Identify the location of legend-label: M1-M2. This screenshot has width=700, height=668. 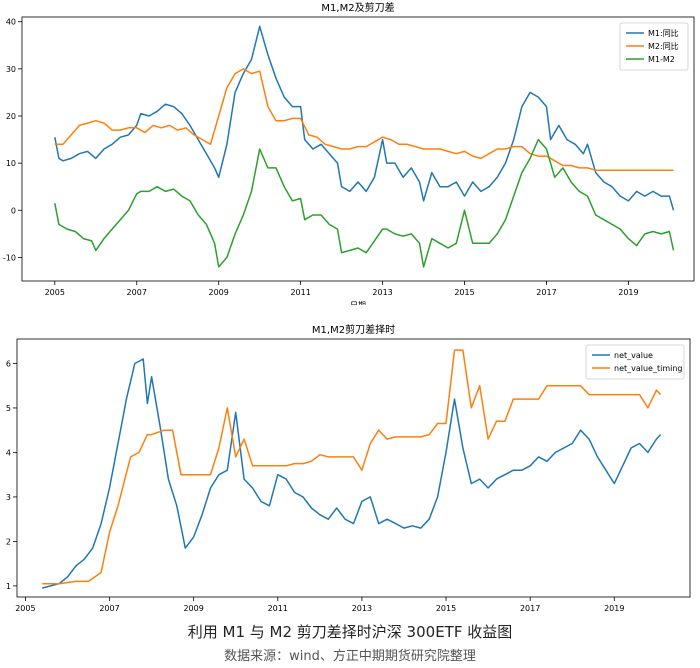
(661, 59).